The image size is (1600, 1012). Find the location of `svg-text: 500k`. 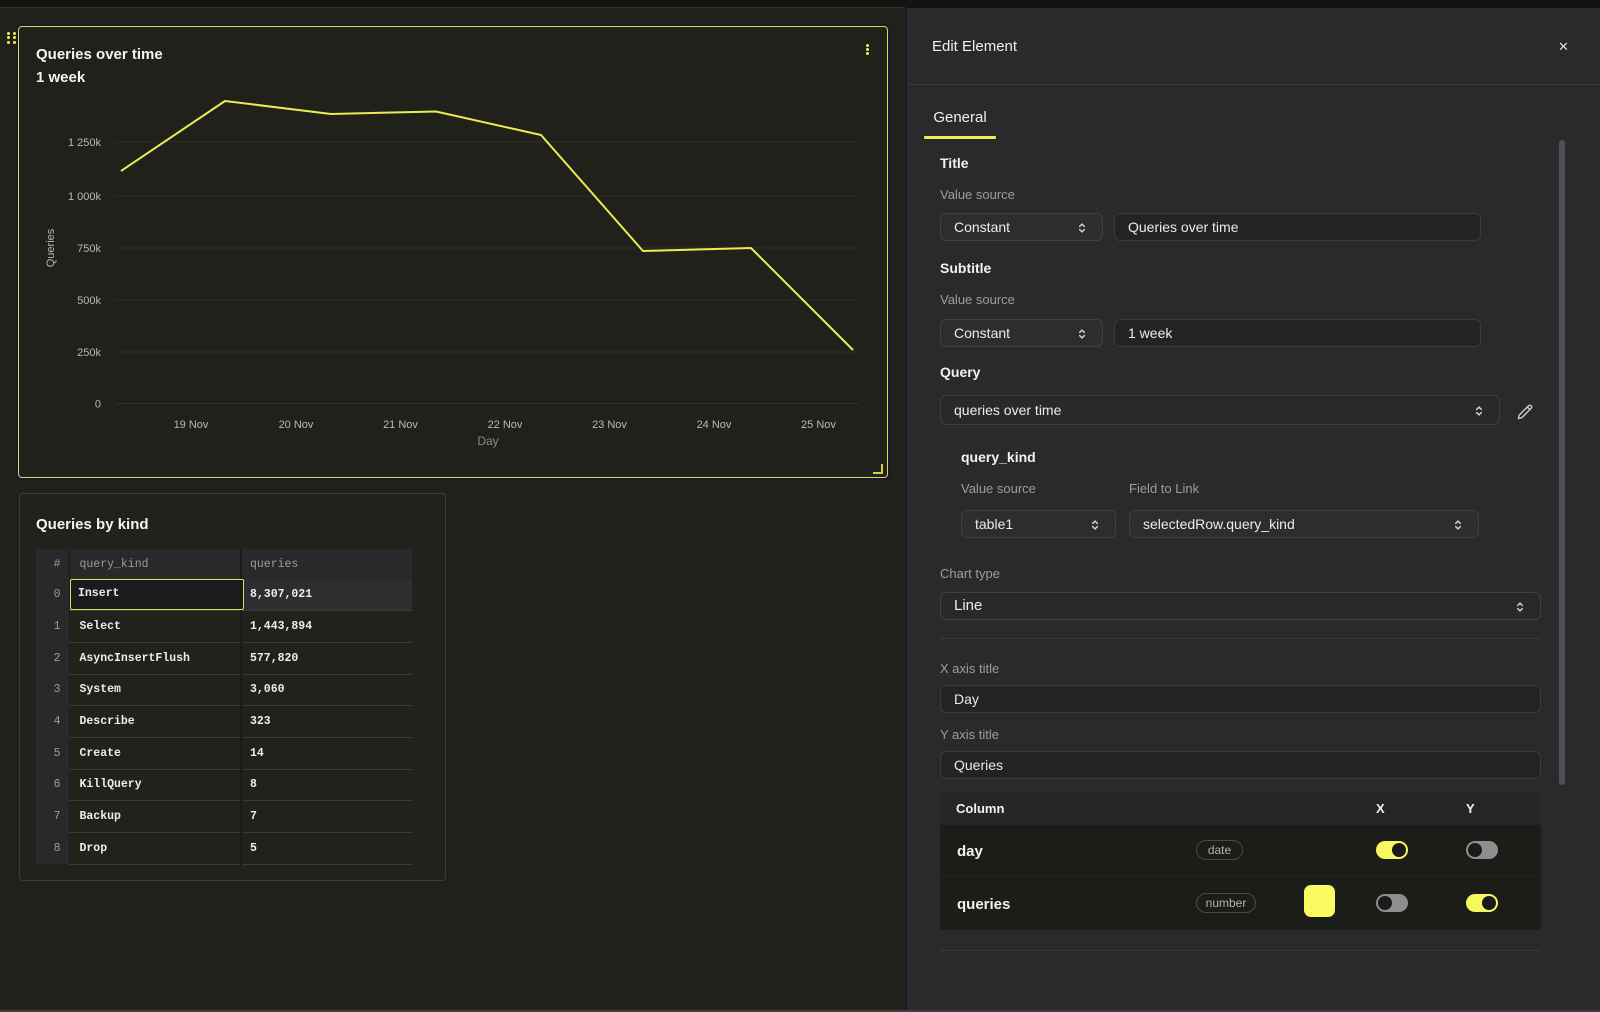

svg-text: 500k is located at coordinates (89, 301).